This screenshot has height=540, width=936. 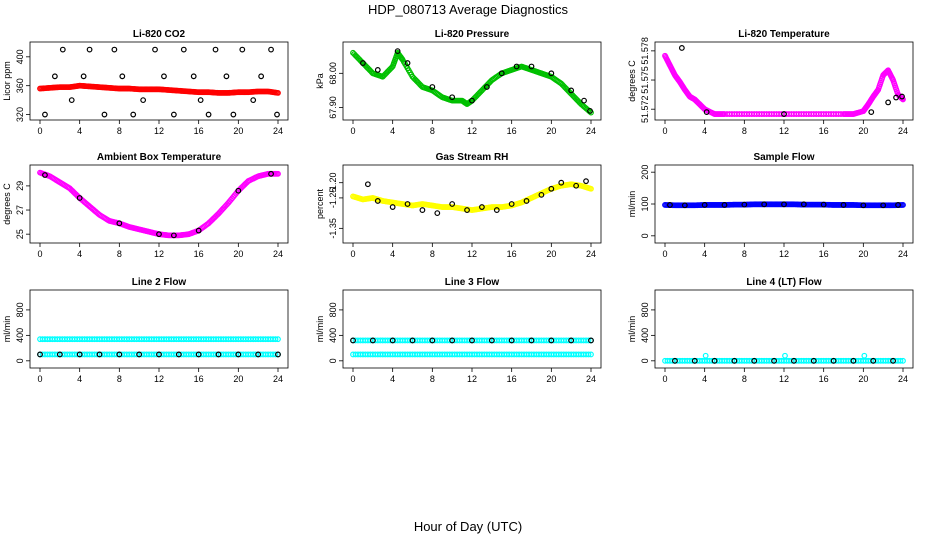 I want to click on panel-7-series-samples, so click(x=159, y=354).